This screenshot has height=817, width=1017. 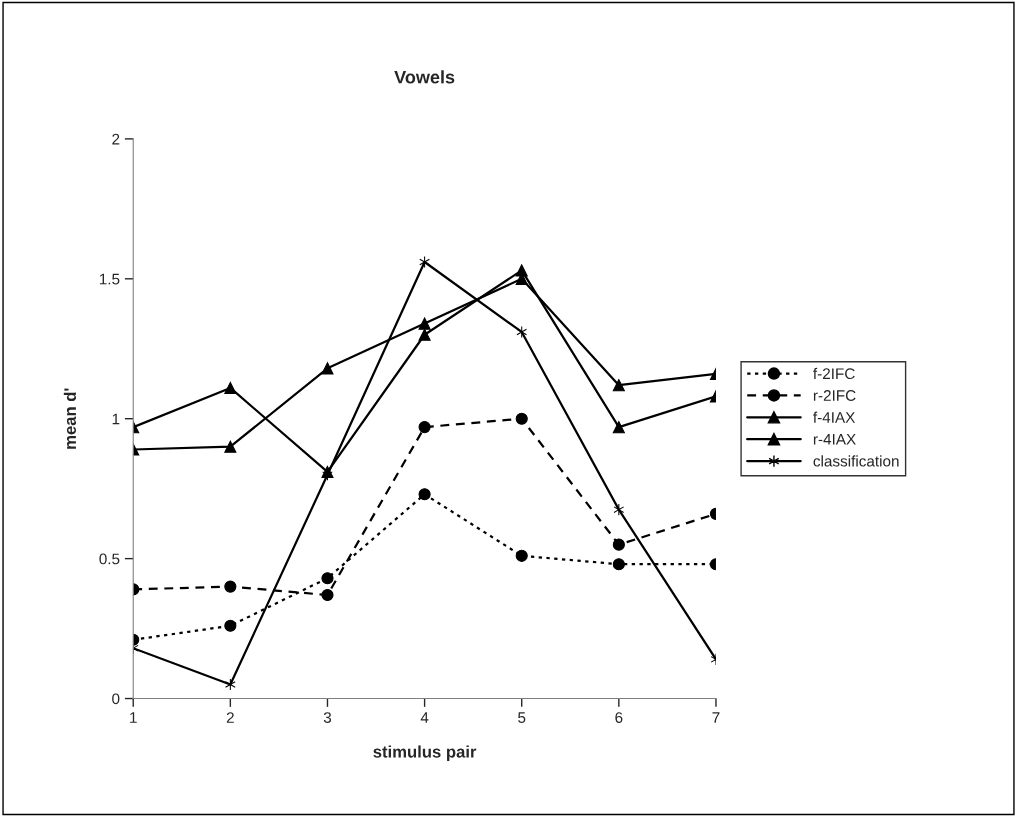 I want to click on chart-title: Vowels, so click(x=424, y=77).